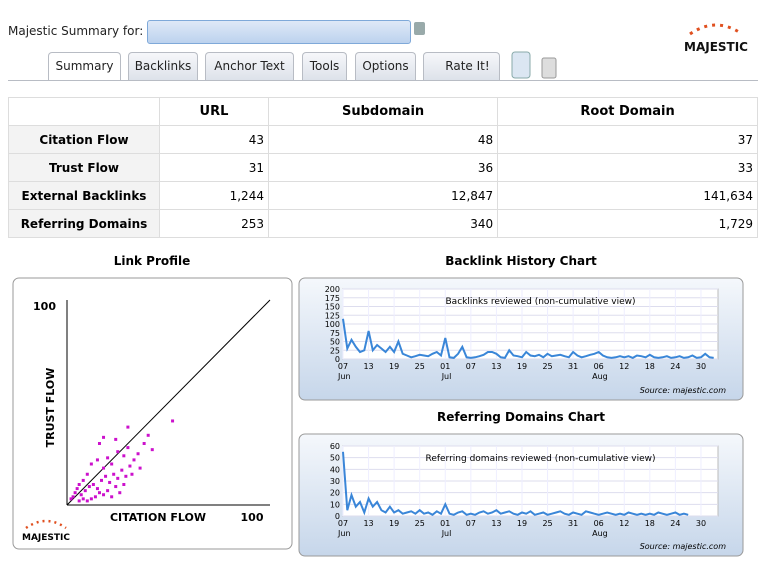 The height and width of the screenshot is (579, 768). Describe the element at coordinates (683, 546) in the screenshot. I see `source: Source: majestic.com` at that location.